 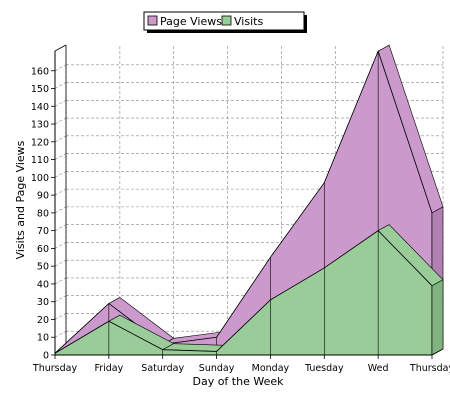 I want to click on y-tick-label: 100, so click(x=40, y=178).